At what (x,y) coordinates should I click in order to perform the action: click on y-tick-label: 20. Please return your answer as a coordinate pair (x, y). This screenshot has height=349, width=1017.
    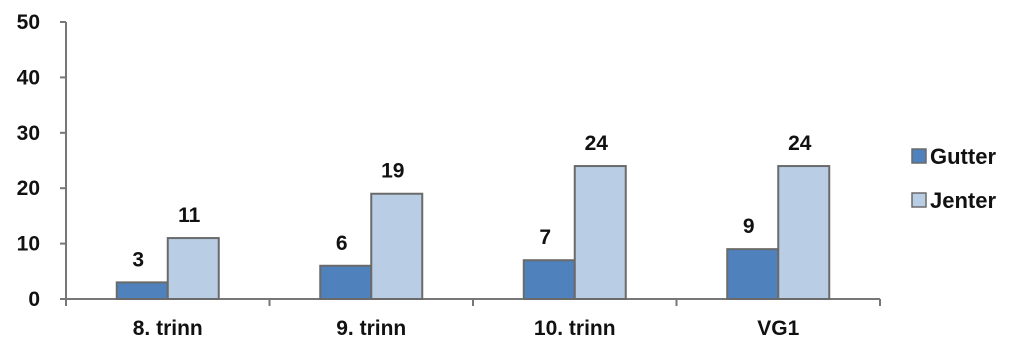
    Looking at the image, I should click on (28, 188).